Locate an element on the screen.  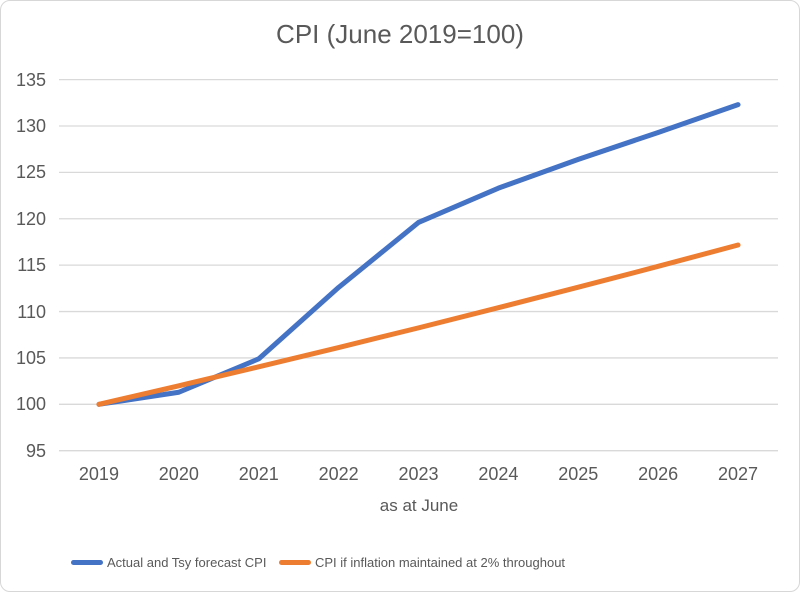
y-axis-tick-label: 110 is located at coordinates (31, 311).